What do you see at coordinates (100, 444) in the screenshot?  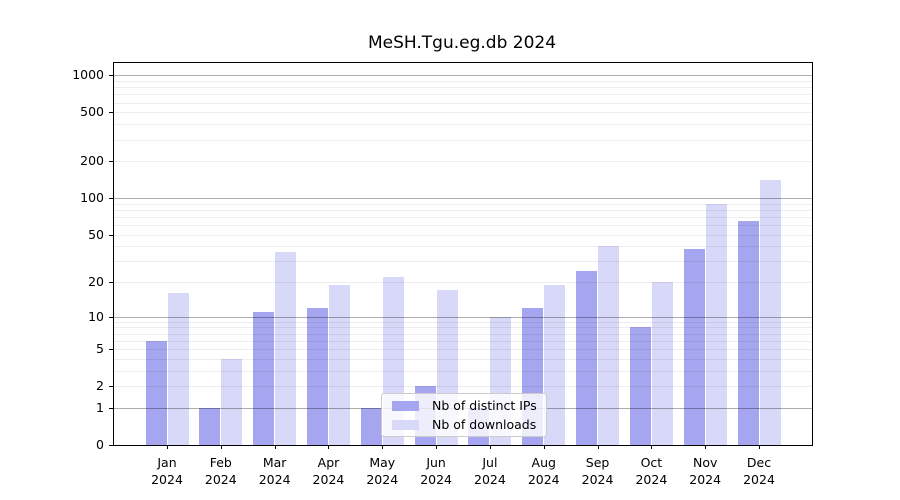 I see `y-tick-label-0: 0` at bounding box center [100, 444].